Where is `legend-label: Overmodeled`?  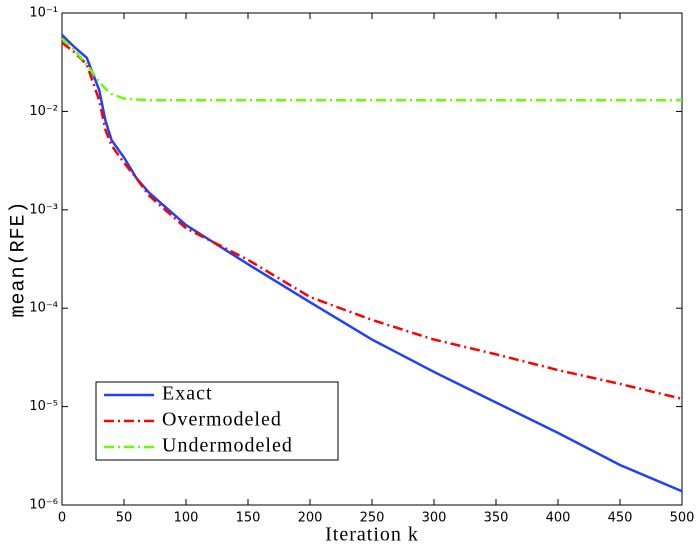 legend-label: Overmodeled is located at coordinates (222, 420).